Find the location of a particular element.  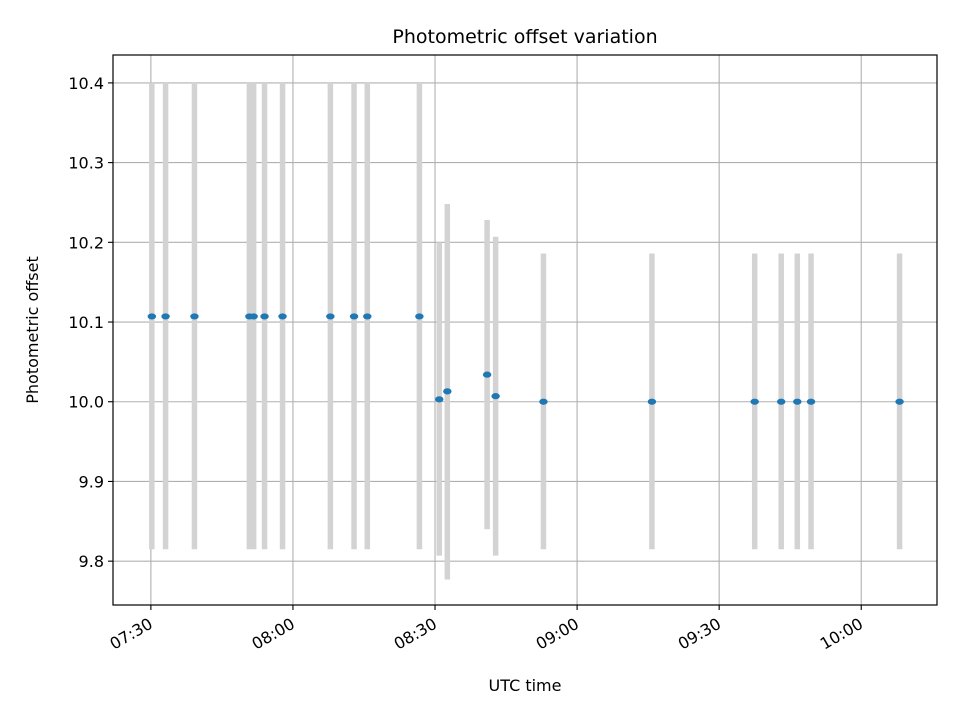

y-tick-label: 9.8 is located at coordinates (91, 561).